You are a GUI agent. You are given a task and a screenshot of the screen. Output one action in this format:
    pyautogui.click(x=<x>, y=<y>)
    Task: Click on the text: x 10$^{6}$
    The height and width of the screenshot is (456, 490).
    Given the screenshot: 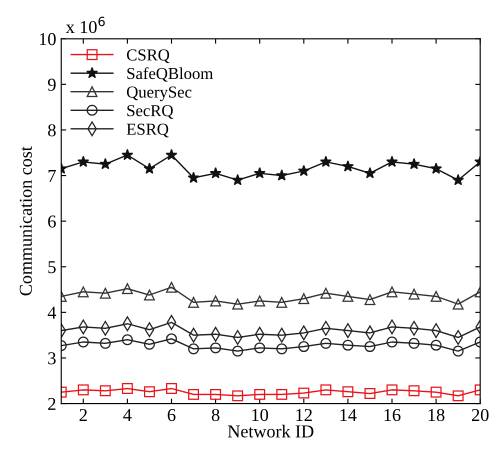 What is the action you would take?
    pyautogui.click(x=85, y=25)
    